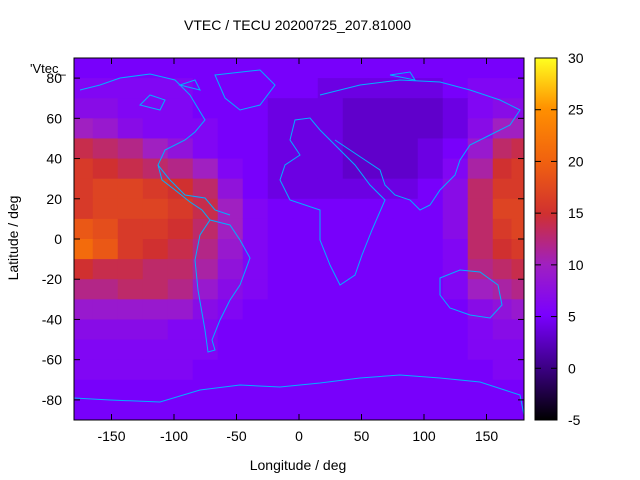 This screenshot has height=480, width=640. I want to click on colorbar-tick-label: 20, so click(576, 161).